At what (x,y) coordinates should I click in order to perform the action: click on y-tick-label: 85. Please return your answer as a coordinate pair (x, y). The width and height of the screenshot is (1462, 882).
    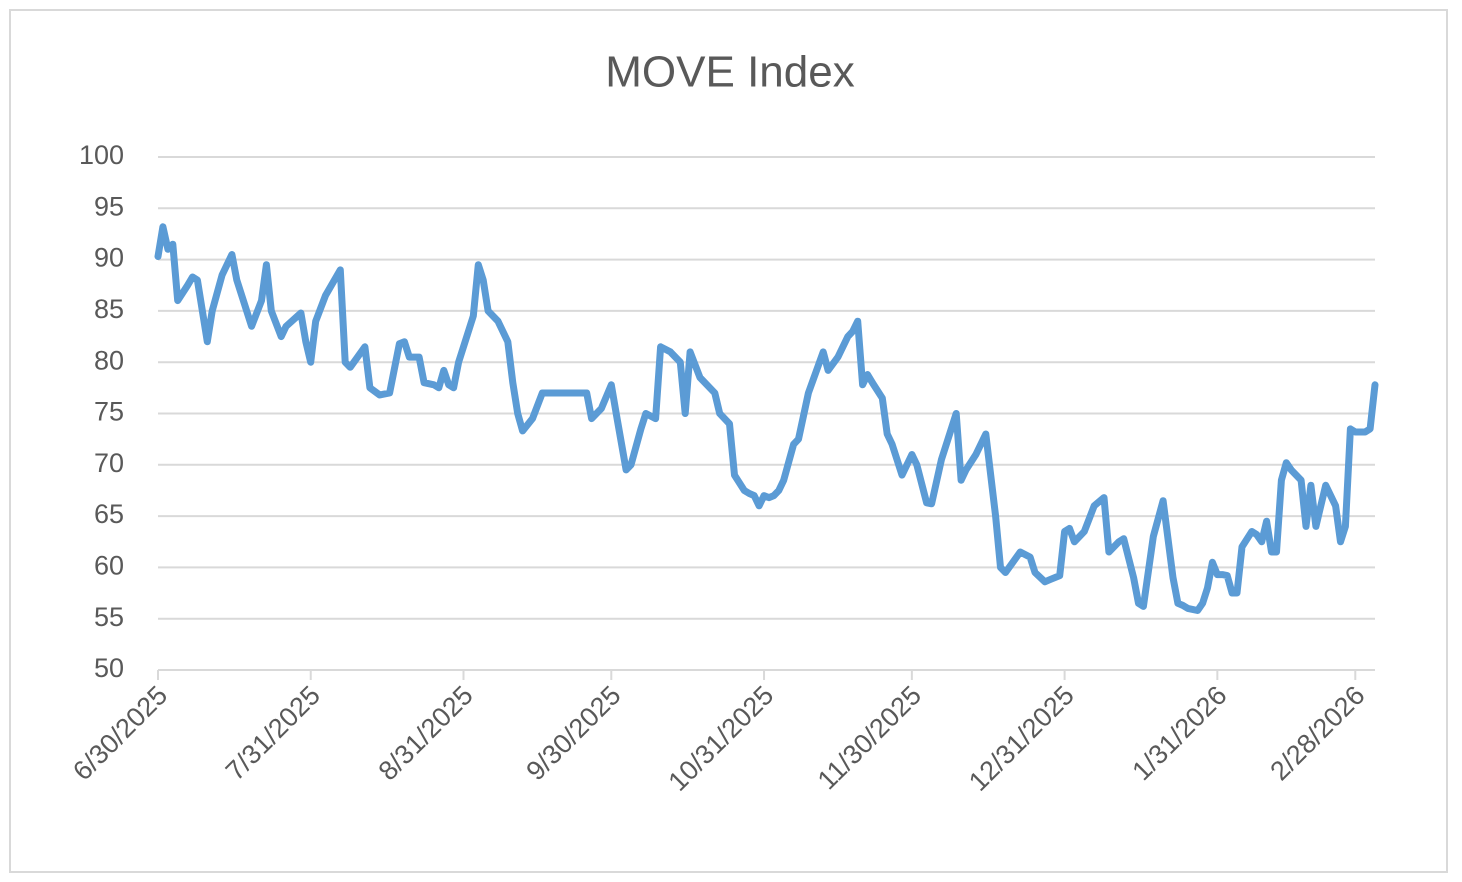
    Looking at the image, I should click on (109, 309).